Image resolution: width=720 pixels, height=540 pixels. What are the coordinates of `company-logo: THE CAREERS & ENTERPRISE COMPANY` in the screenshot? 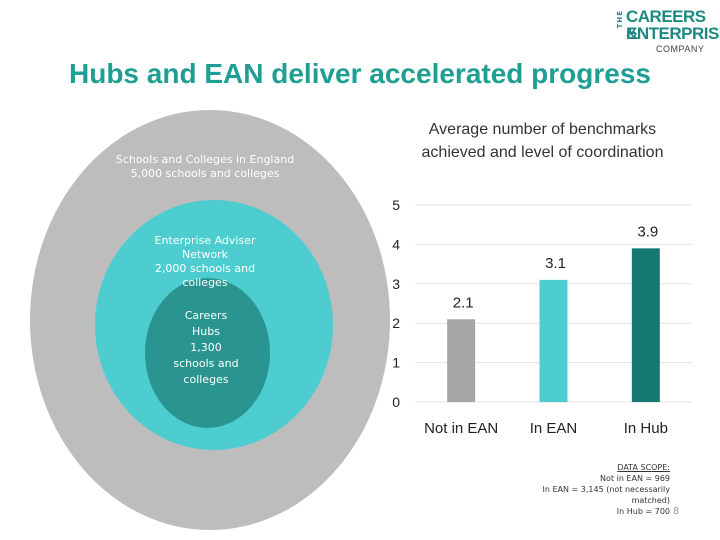 It's located at (668, 32).